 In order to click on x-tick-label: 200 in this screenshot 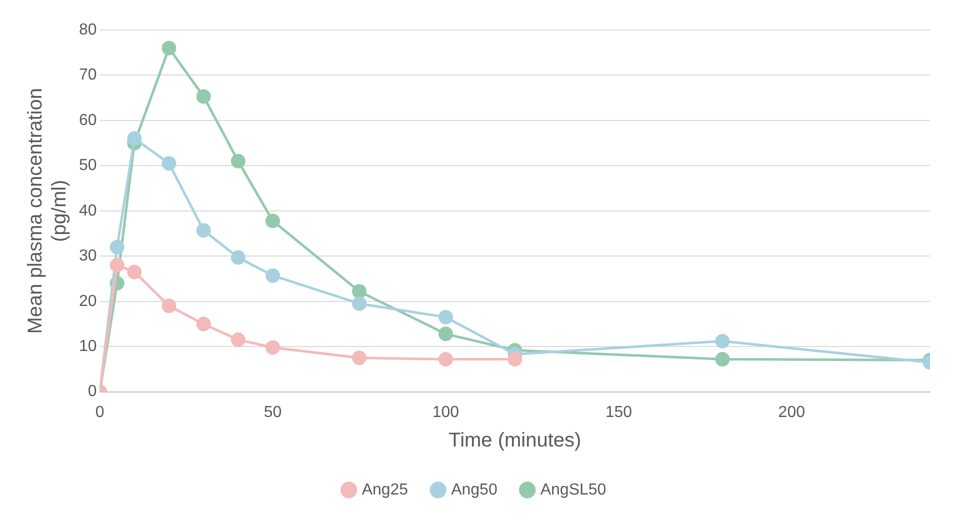, I will do `click(792, 412)`.